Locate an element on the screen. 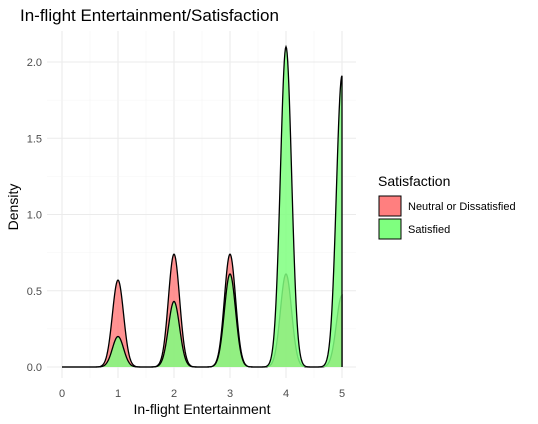  x-tick-label: 5 is located at coordinates (342, 394).